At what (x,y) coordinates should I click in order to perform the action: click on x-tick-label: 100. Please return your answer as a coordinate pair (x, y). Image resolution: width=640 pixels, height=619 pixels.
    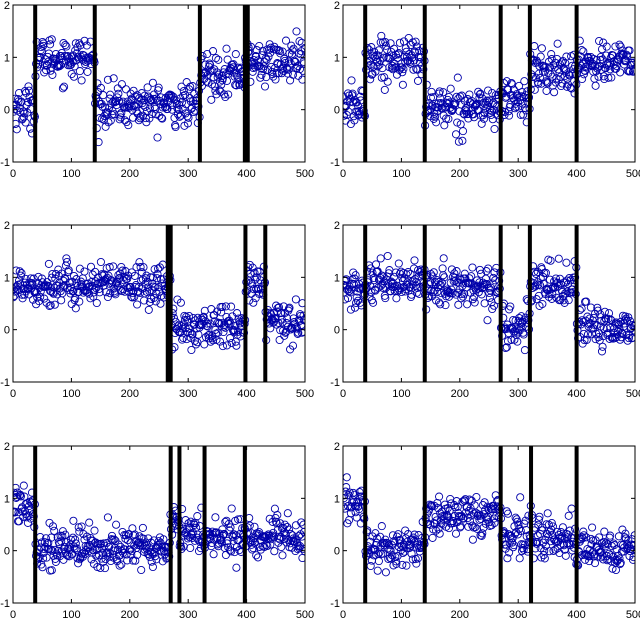
    Looking at the image, I should click on (71, 394).